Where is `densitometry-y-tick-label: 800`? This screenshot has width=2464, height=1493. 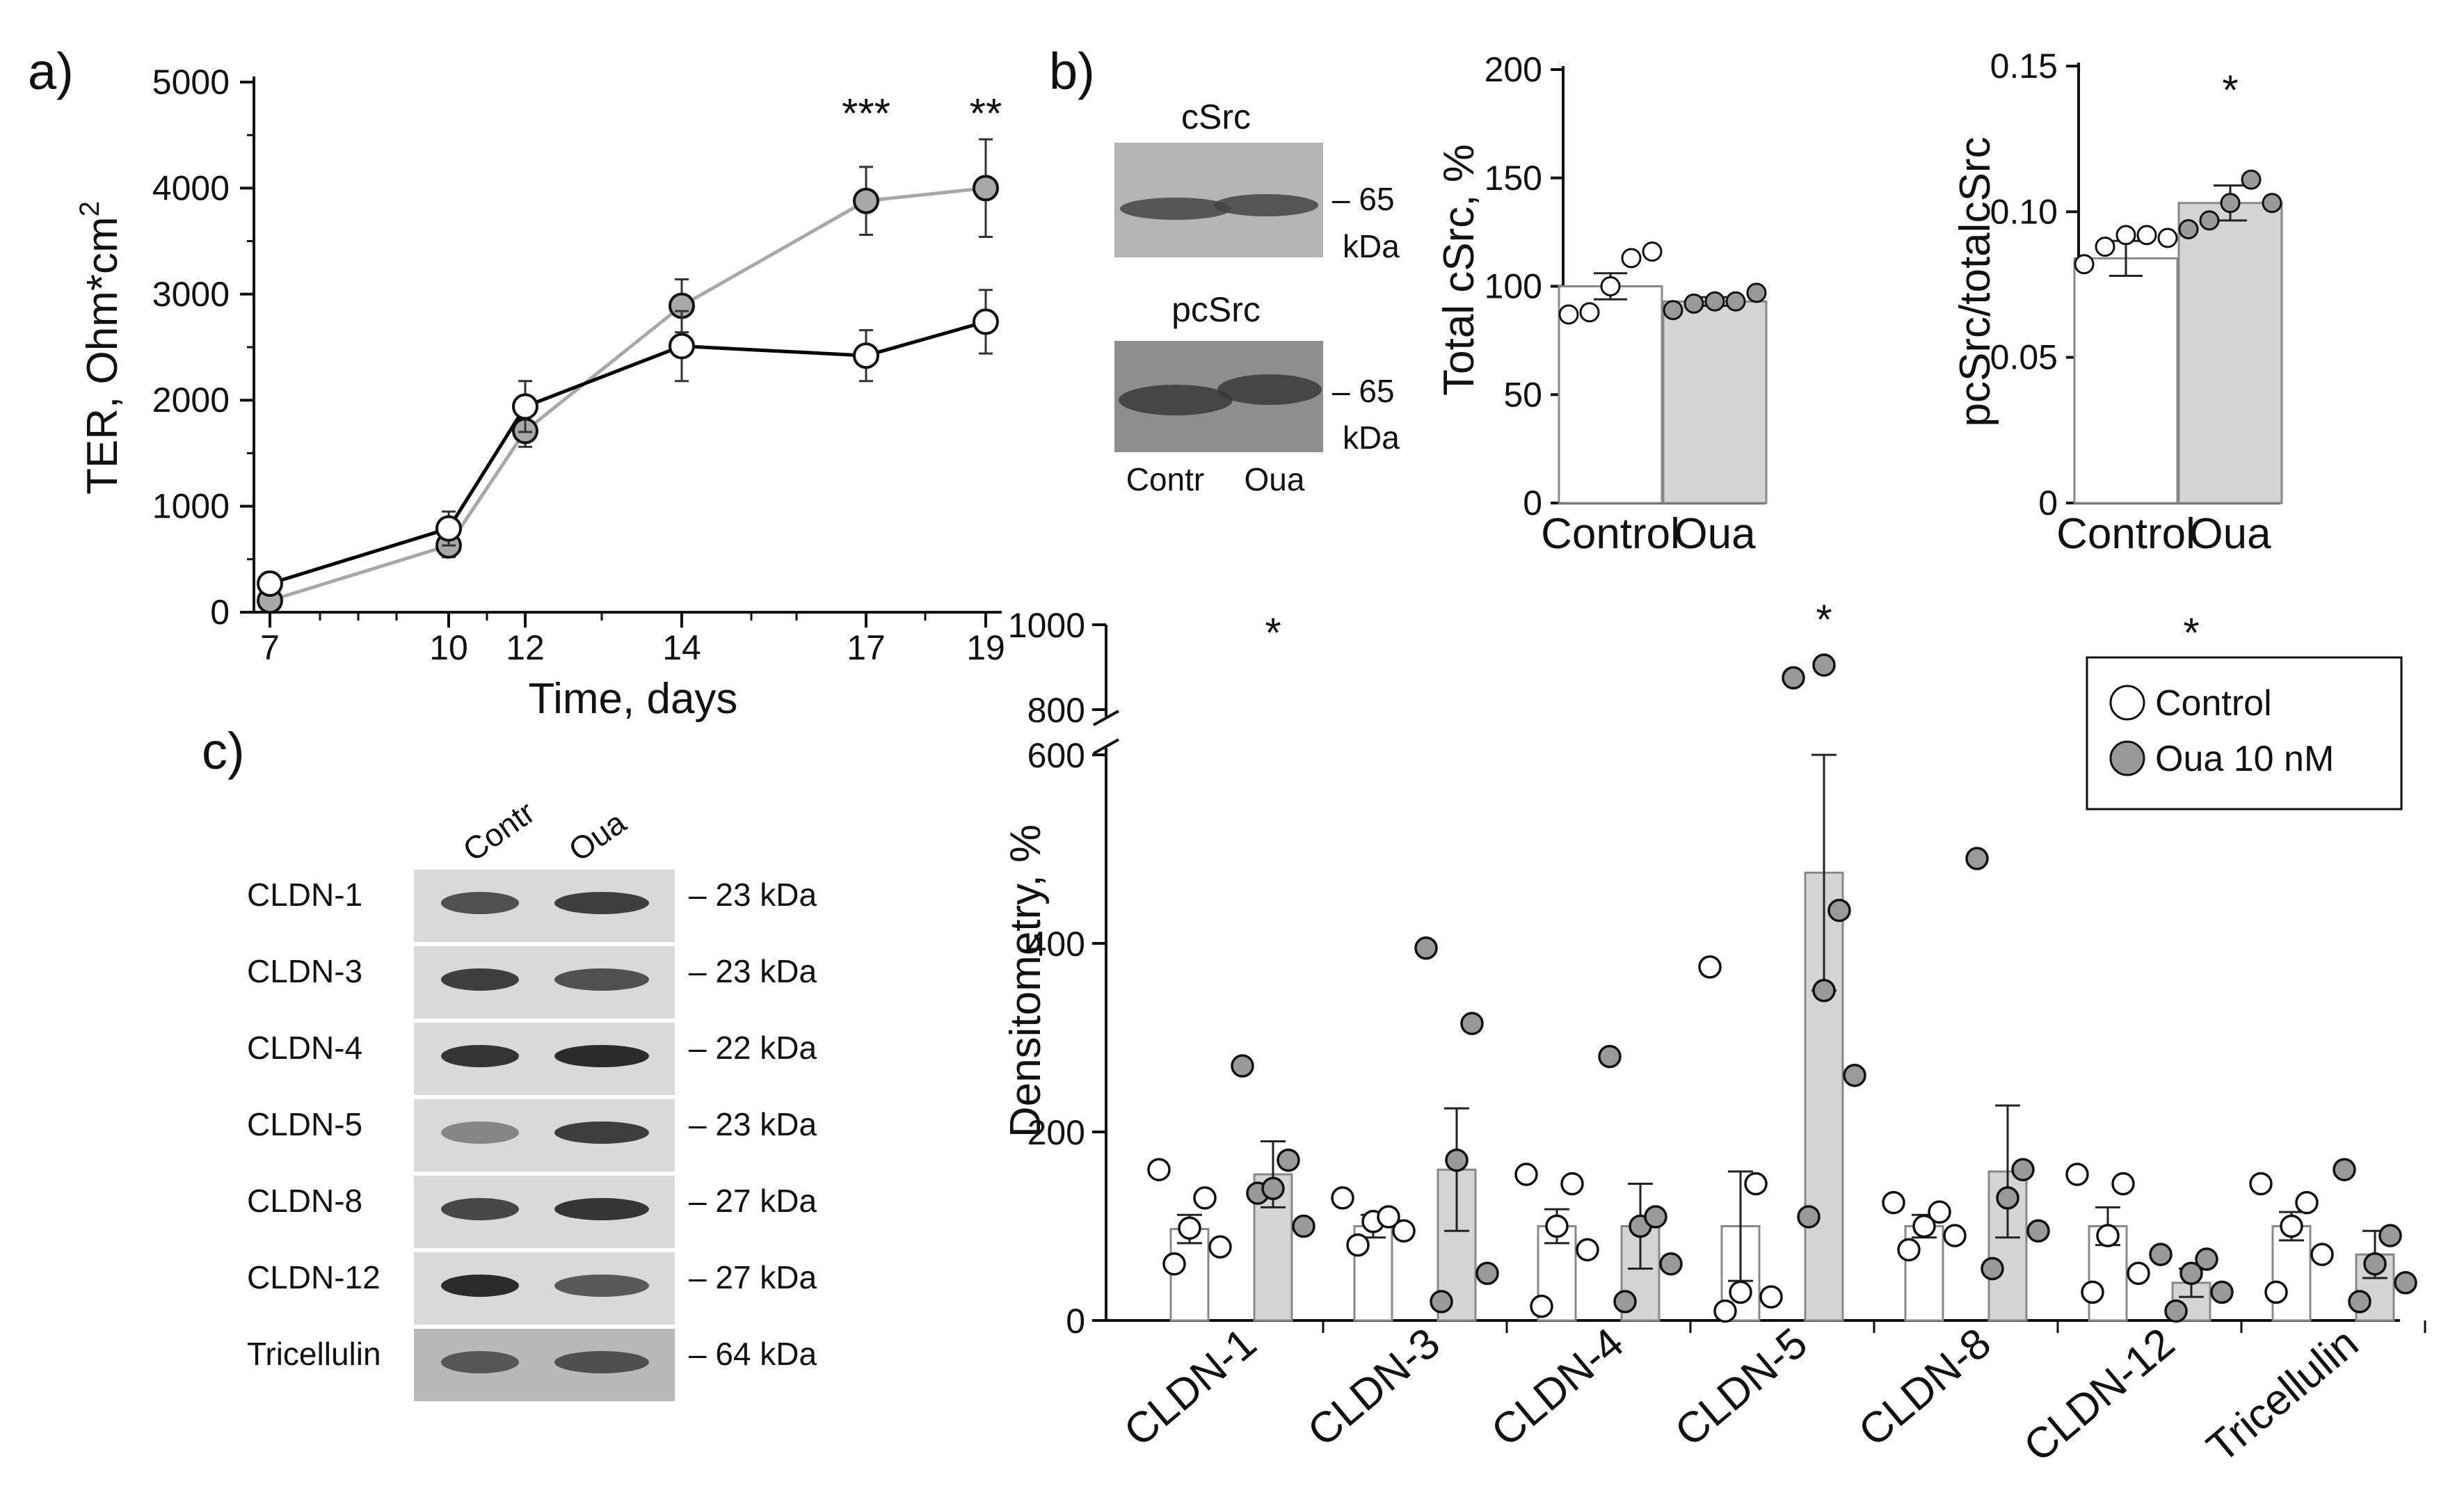
densitometry-y-tick-label: 800 is located at coordinates (1056, 710).